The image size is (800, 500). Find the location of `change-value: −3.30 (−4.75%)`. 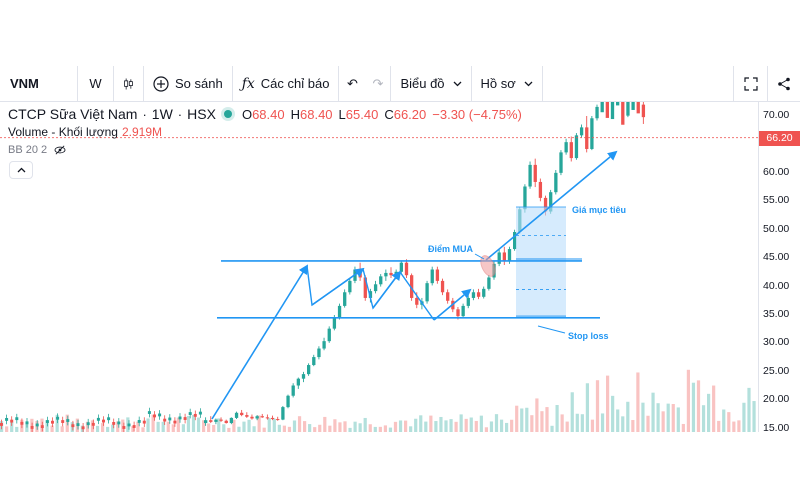

change-value: −3.30 (−4.75%) is located at coordinates (477, 114).